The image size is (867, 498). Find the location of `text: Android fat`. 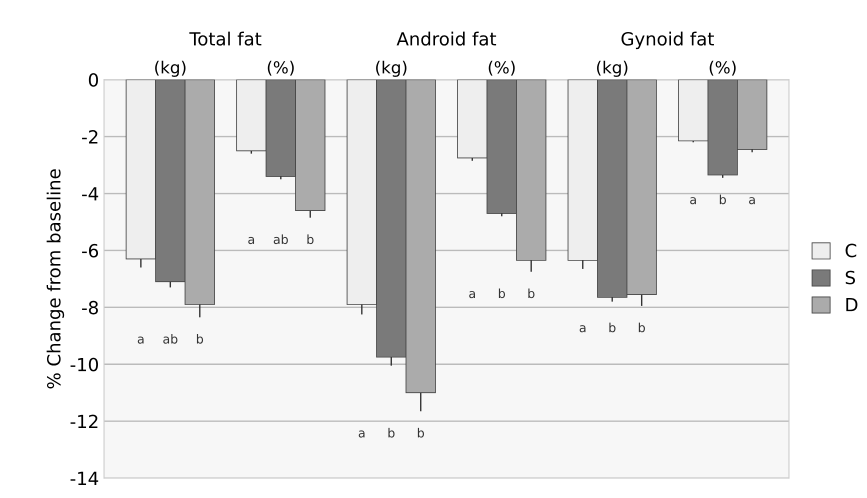

text: Android fat is located at coordinates (446, 39).